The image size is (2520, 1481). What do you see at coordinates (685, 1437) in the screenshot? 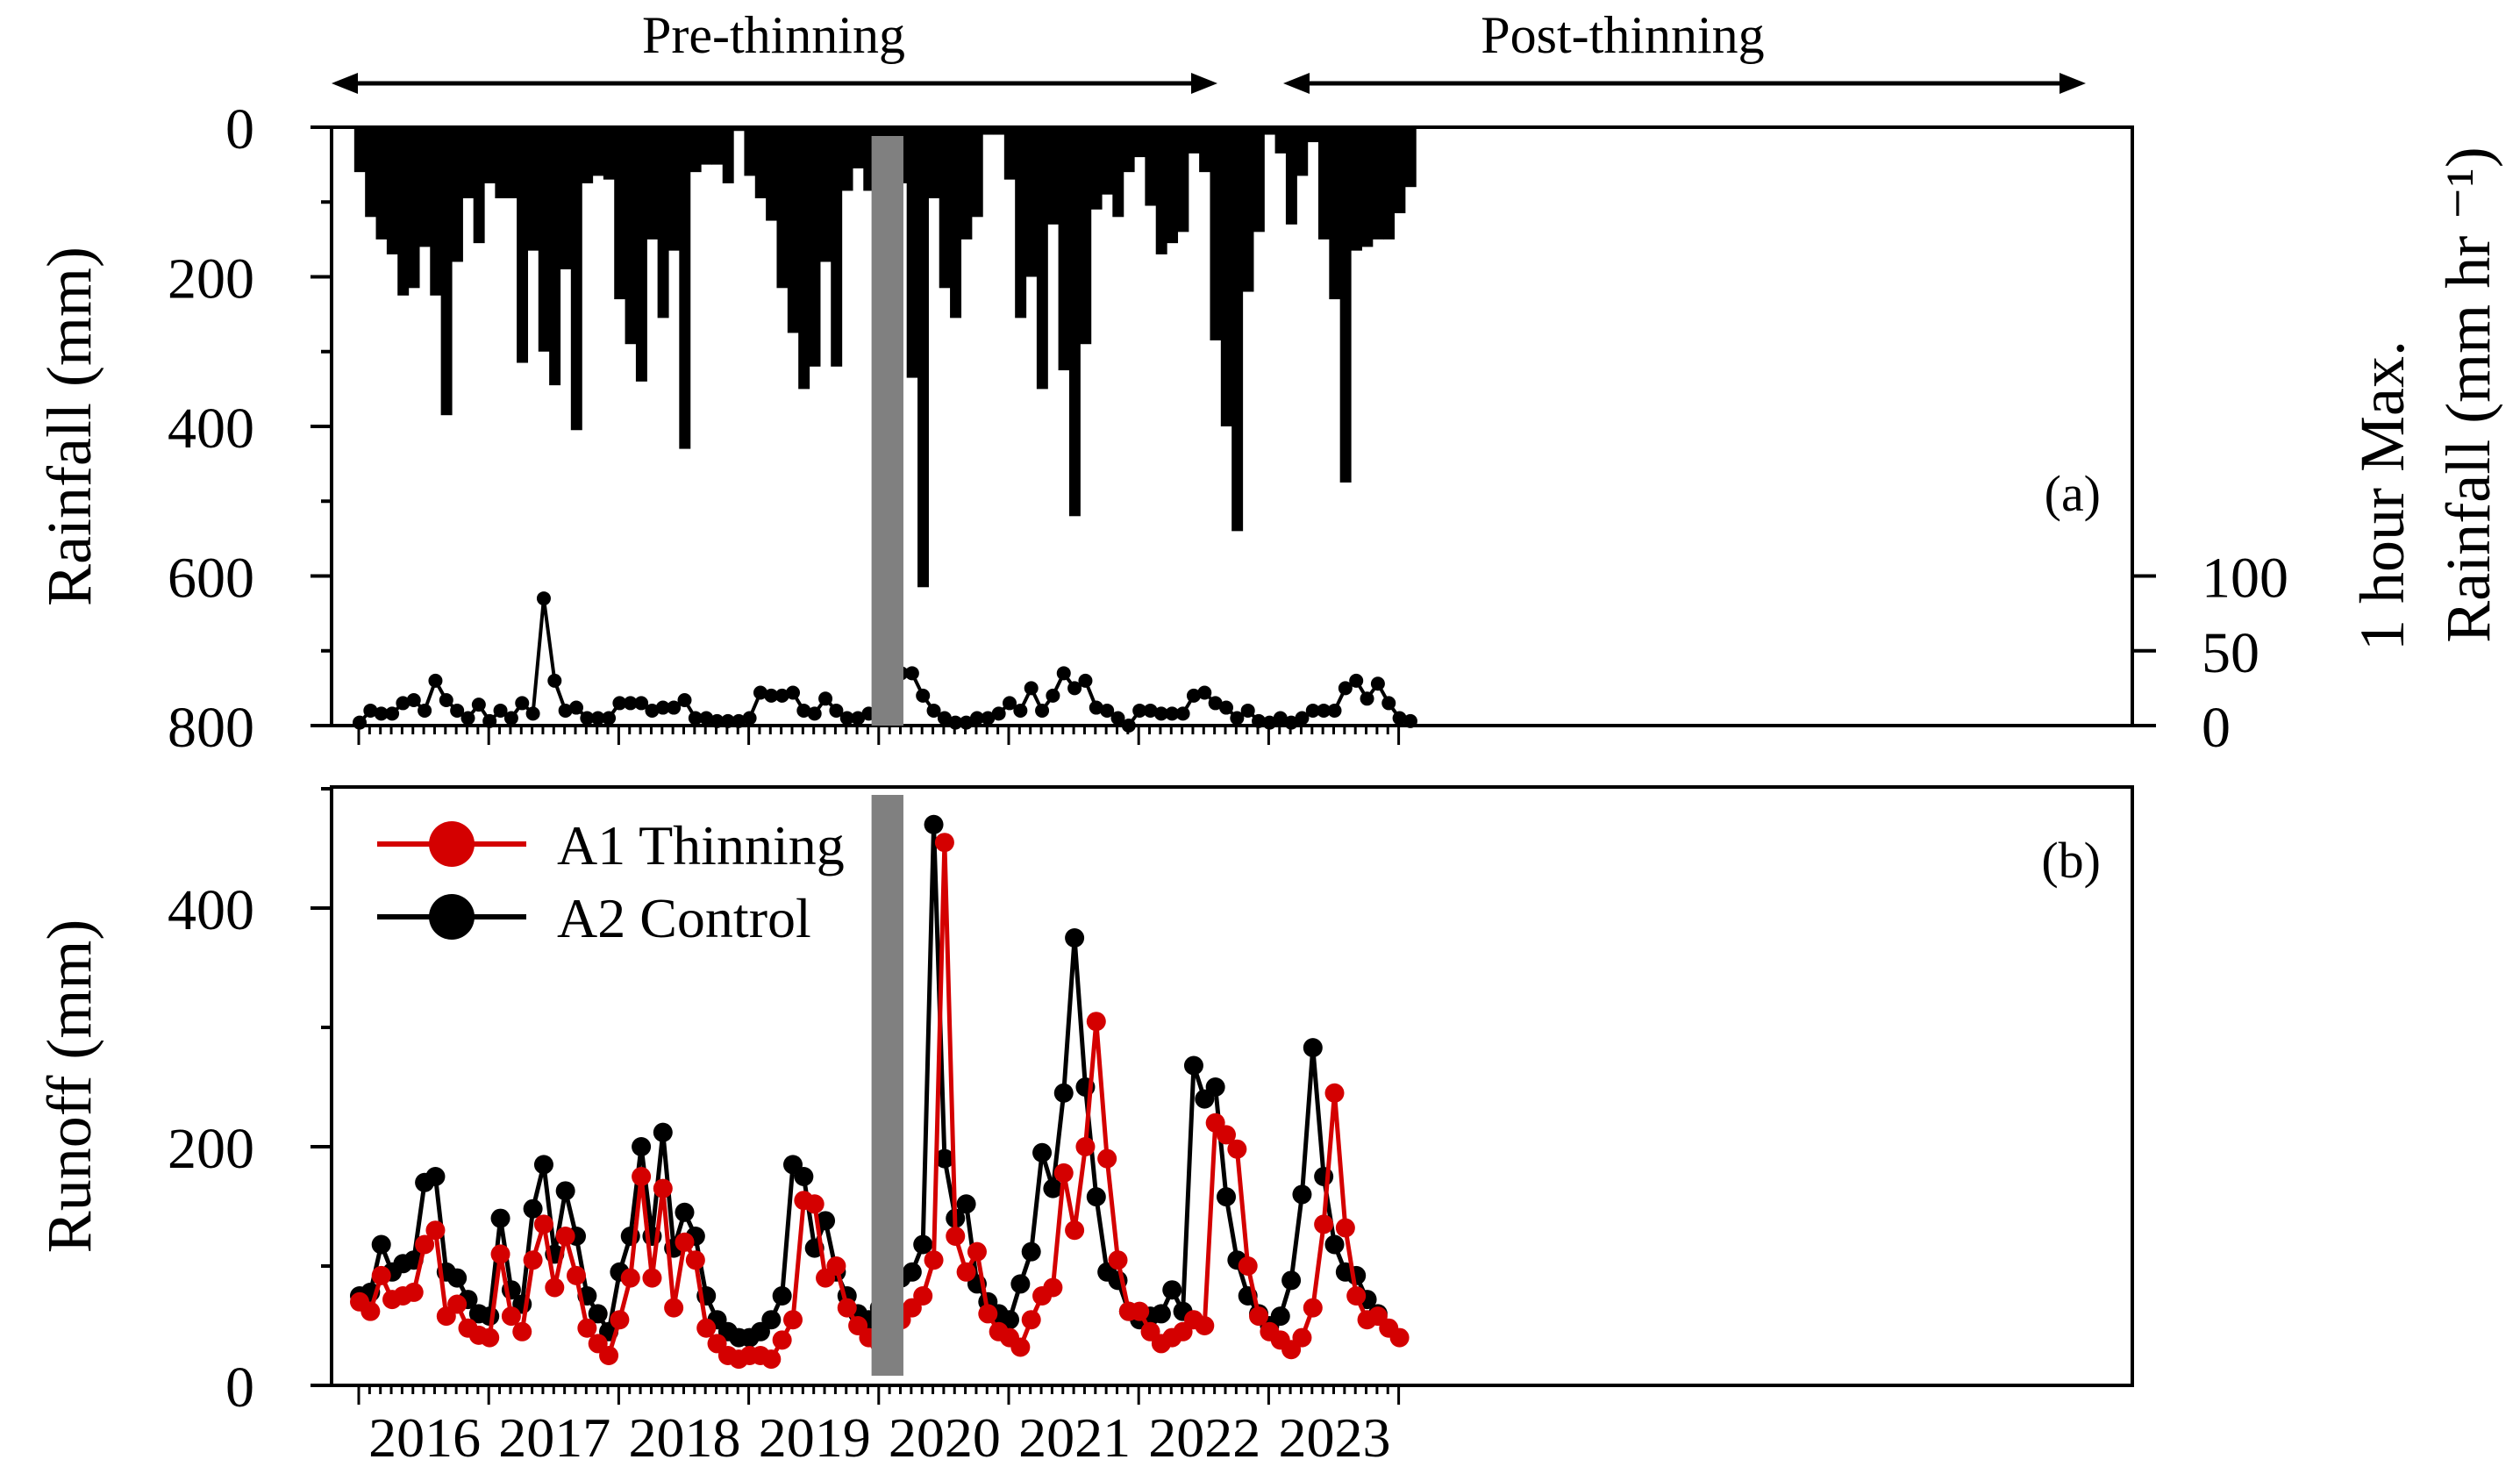
I see `year-label: 2018` at bounding box center [685, 1437].